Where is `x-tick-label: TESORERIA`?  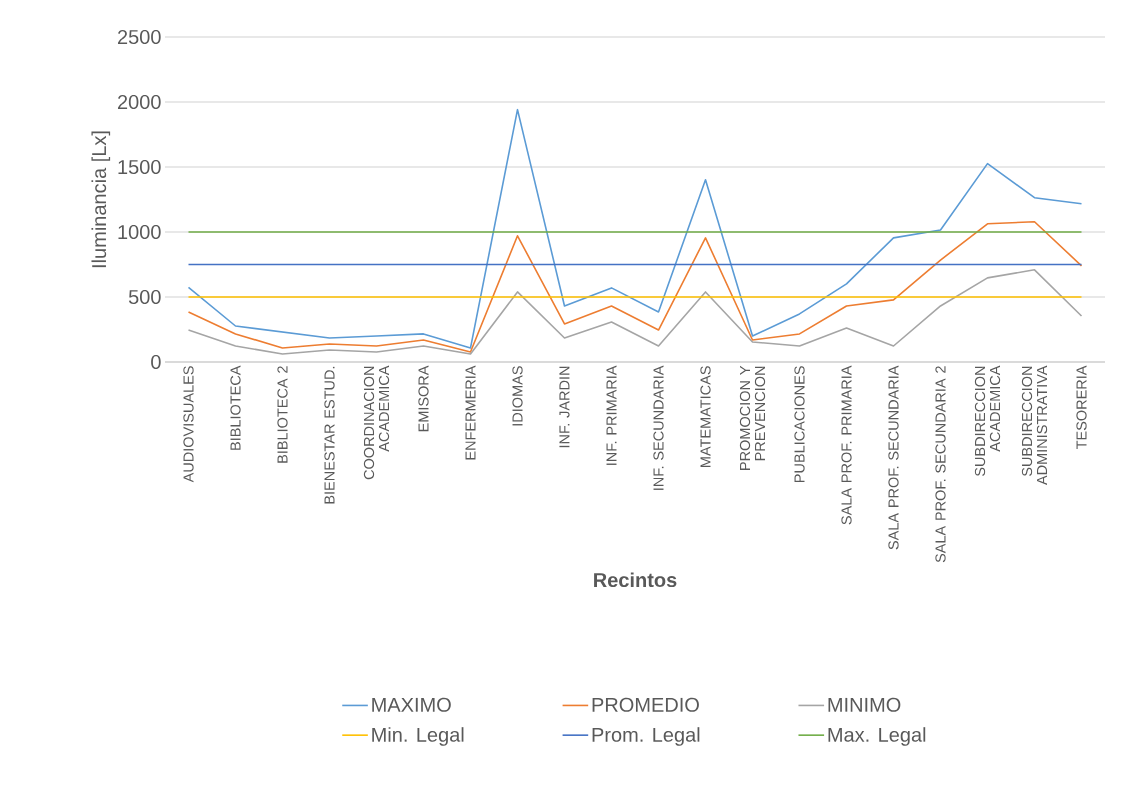
x-tick-label: TESORERIA is located at coordinates (1081, 407).